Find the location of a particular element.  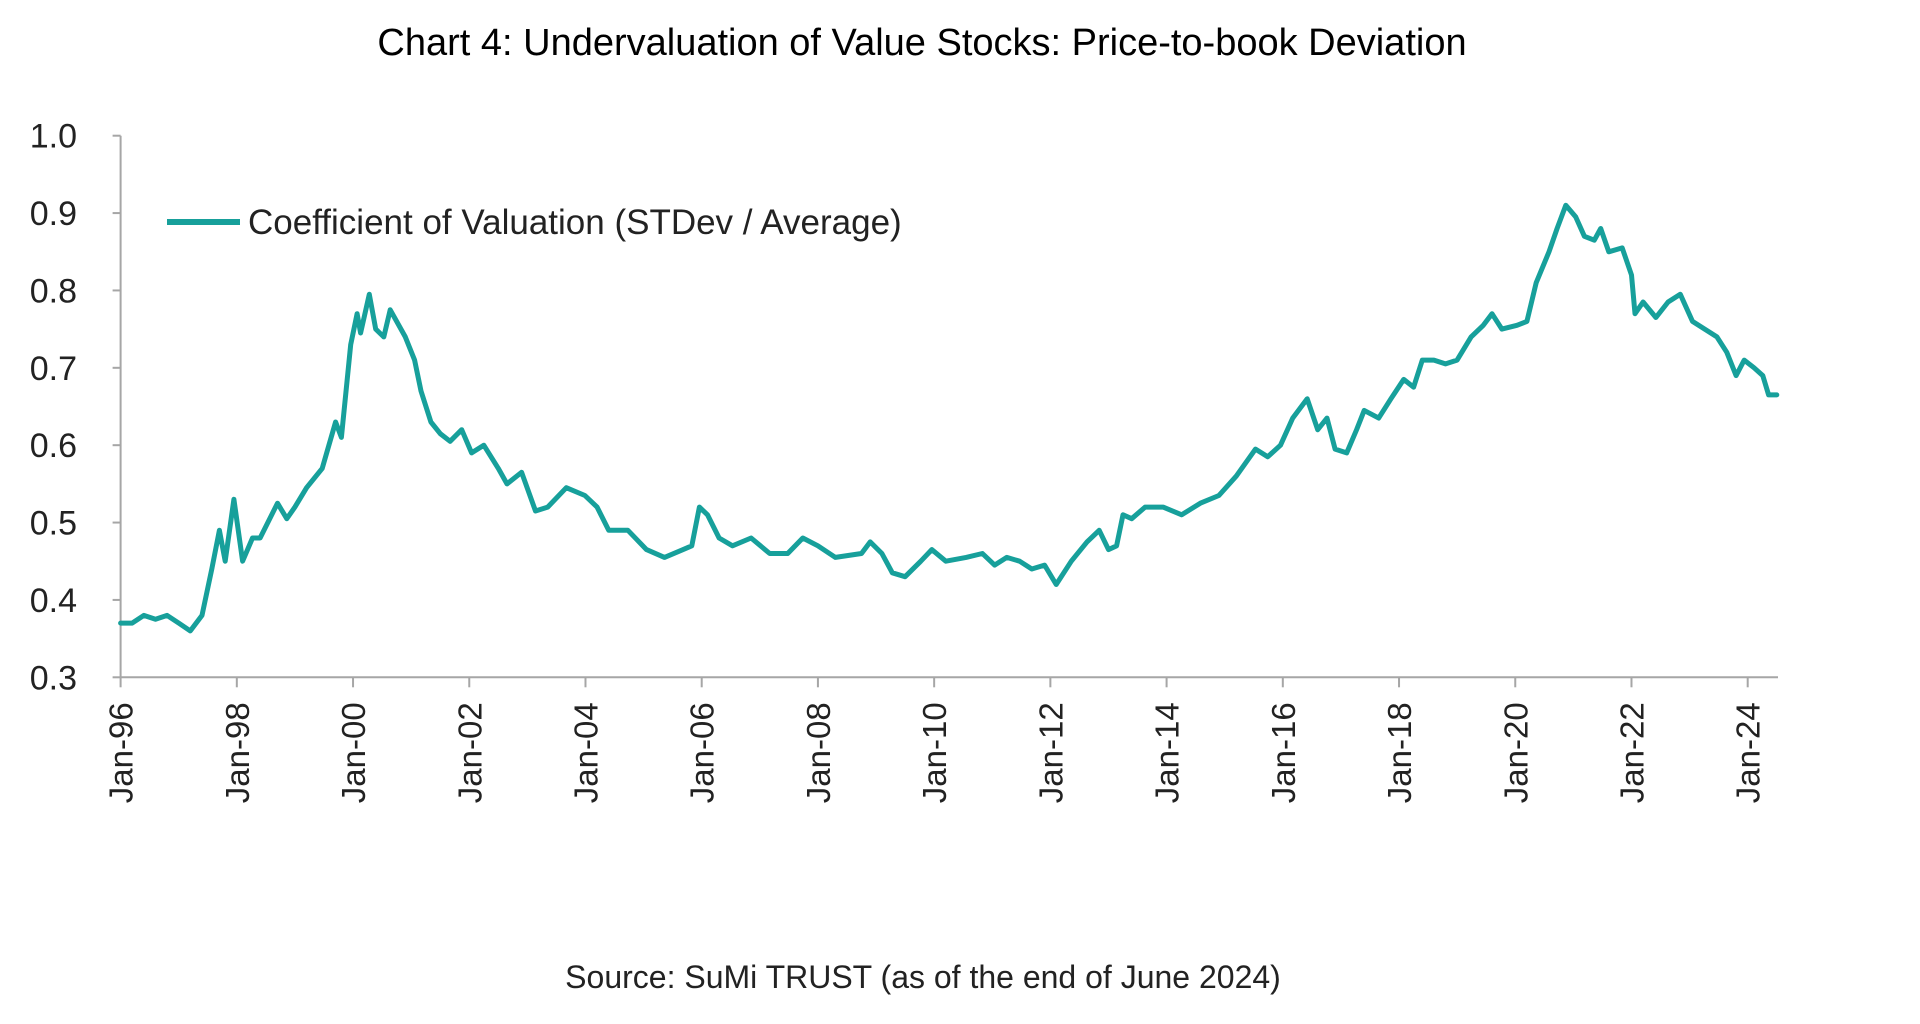

y-tick-label: 0.6 is located at coordinates (53, 446).